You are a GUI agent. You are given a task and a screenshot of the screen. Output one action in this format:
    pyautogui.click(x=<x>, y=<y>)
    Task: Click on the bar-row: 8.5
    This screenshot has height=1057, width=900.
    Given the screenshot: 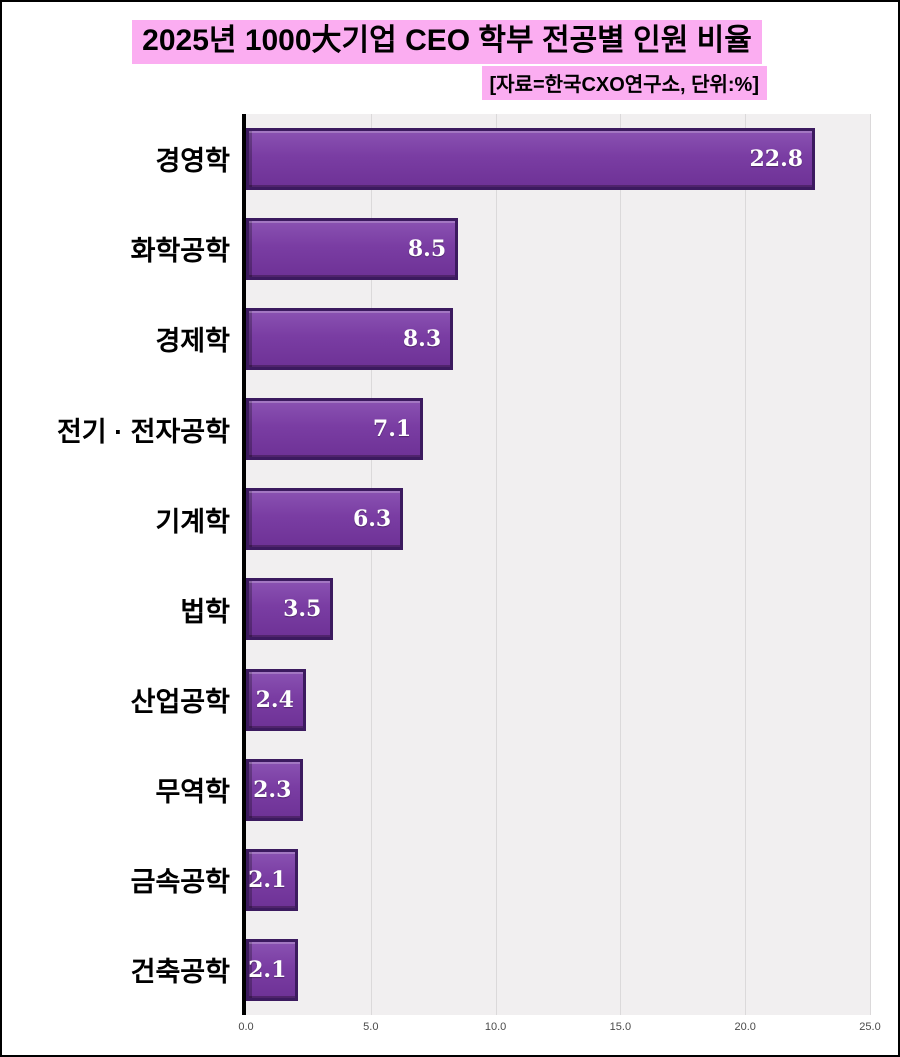 What is the action you would take?
    pyautogui.click(x=558, y=249)
    